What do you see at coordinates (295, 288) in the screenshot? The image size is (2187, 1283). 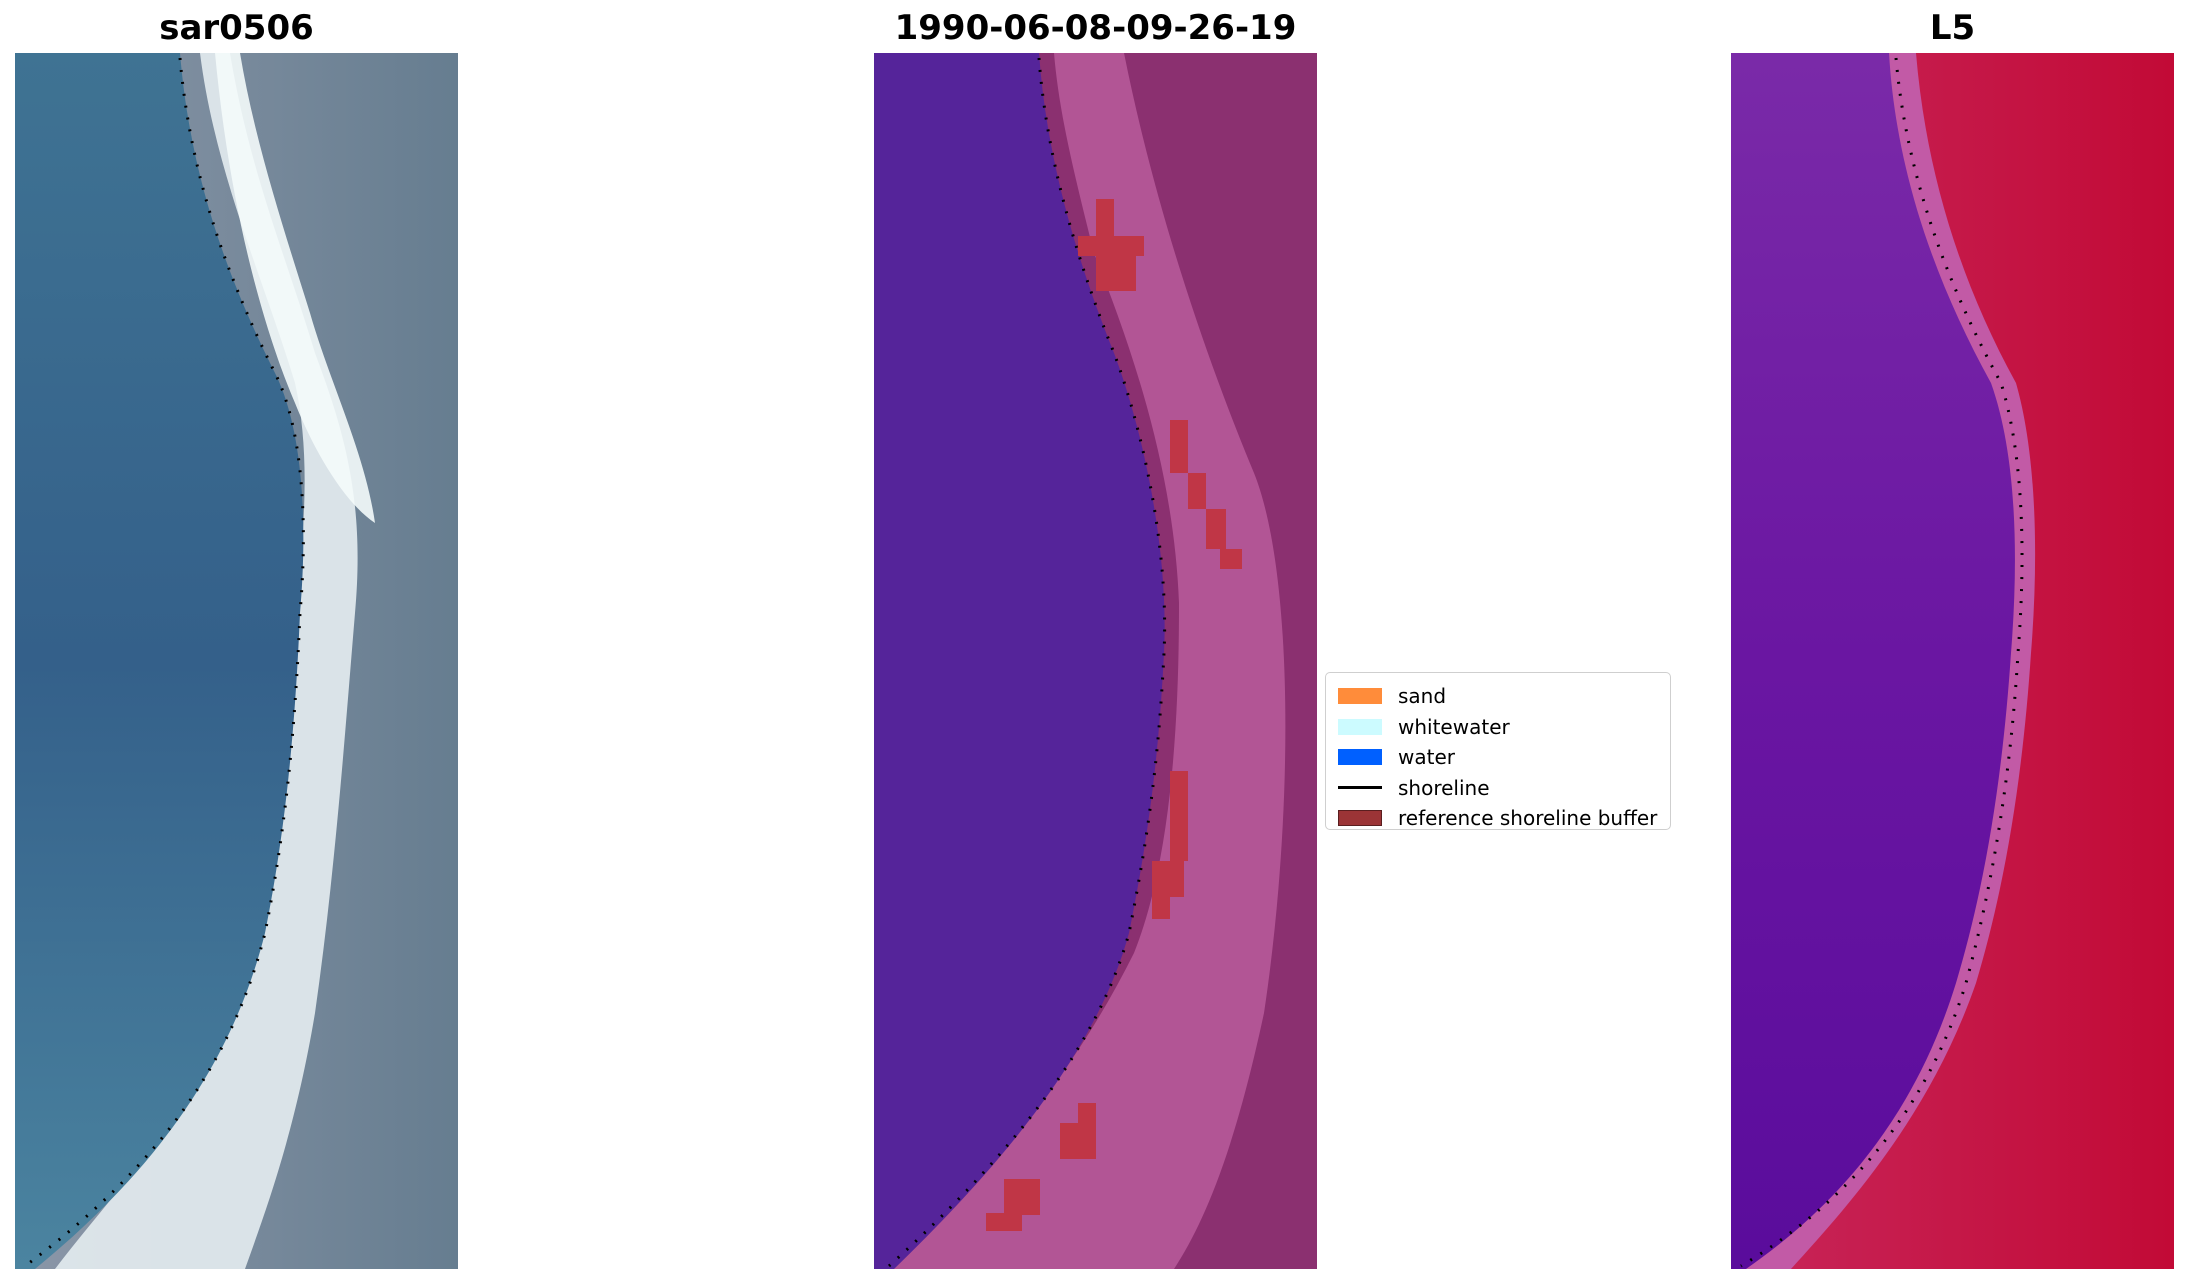 I see `bright-surf` at bounding box center [295, 288].